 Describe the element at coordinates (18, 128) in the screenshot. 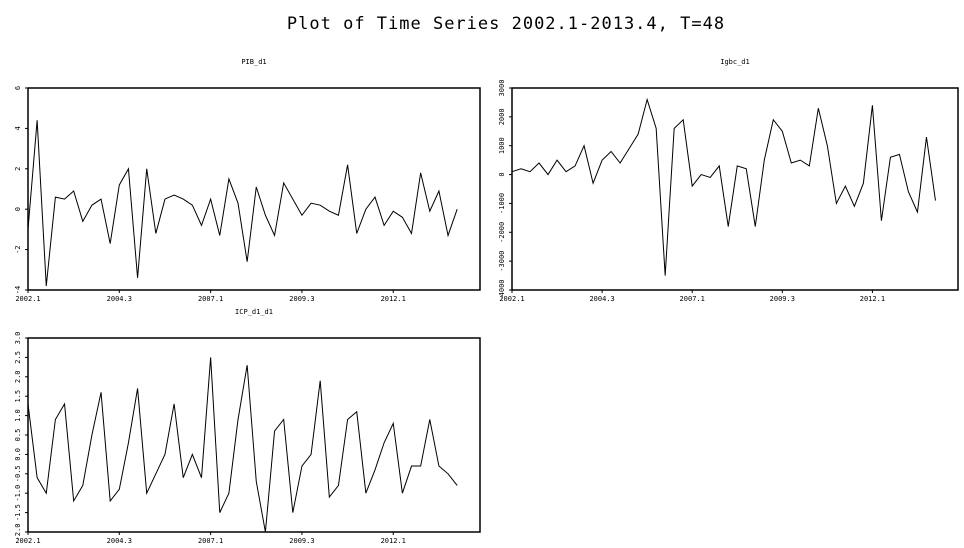

I see `y-tick-label: 4` at that location.